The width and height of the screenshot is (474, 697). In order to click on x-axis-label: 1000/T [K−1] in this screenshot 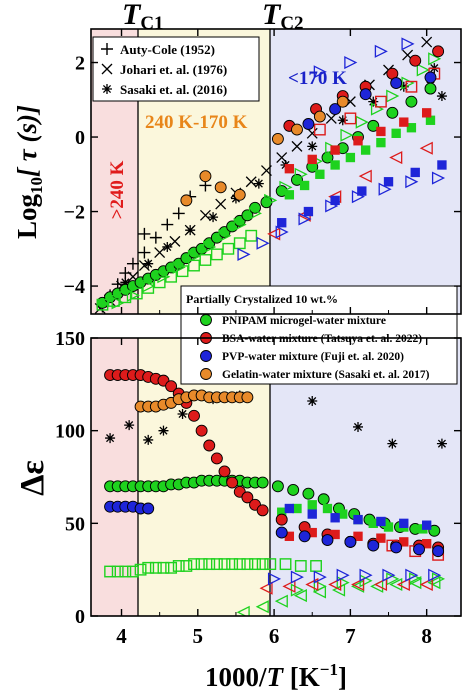, I will do `click(276, 676)`.